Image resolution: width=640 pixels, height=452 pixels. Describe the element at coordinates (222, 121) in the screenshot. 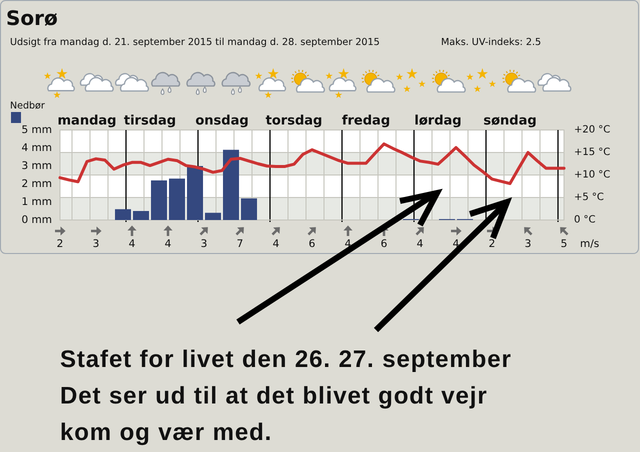

I see `x-tick-label: onsdag` at that location.